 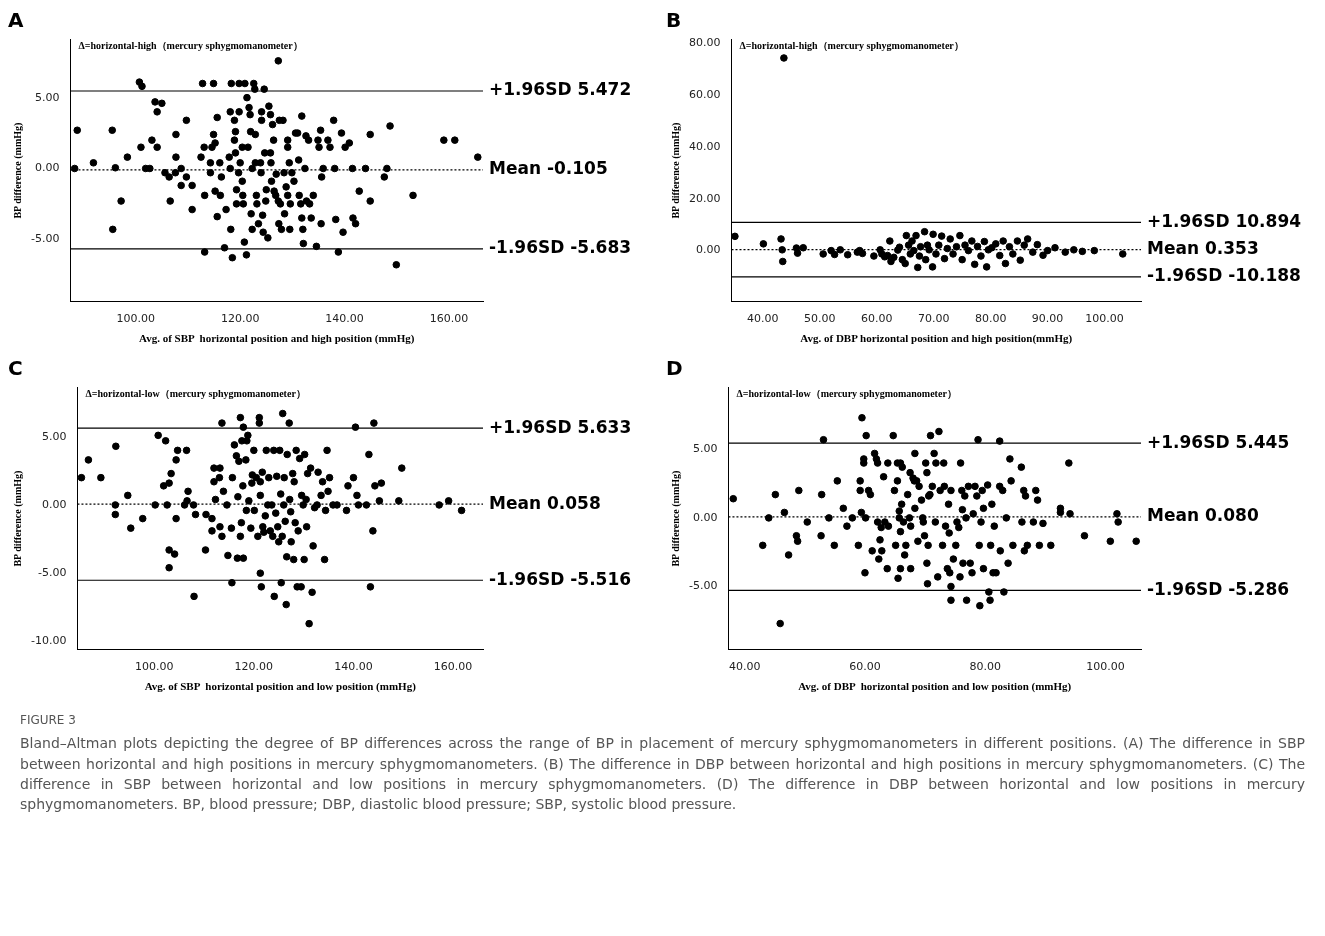 What do you see at coordinates (935, 687) in the screenshot?
I see `x-axis-title: Avg. of DBP horizontal position and low position (mmHg)` at bounding box center [935, 687].